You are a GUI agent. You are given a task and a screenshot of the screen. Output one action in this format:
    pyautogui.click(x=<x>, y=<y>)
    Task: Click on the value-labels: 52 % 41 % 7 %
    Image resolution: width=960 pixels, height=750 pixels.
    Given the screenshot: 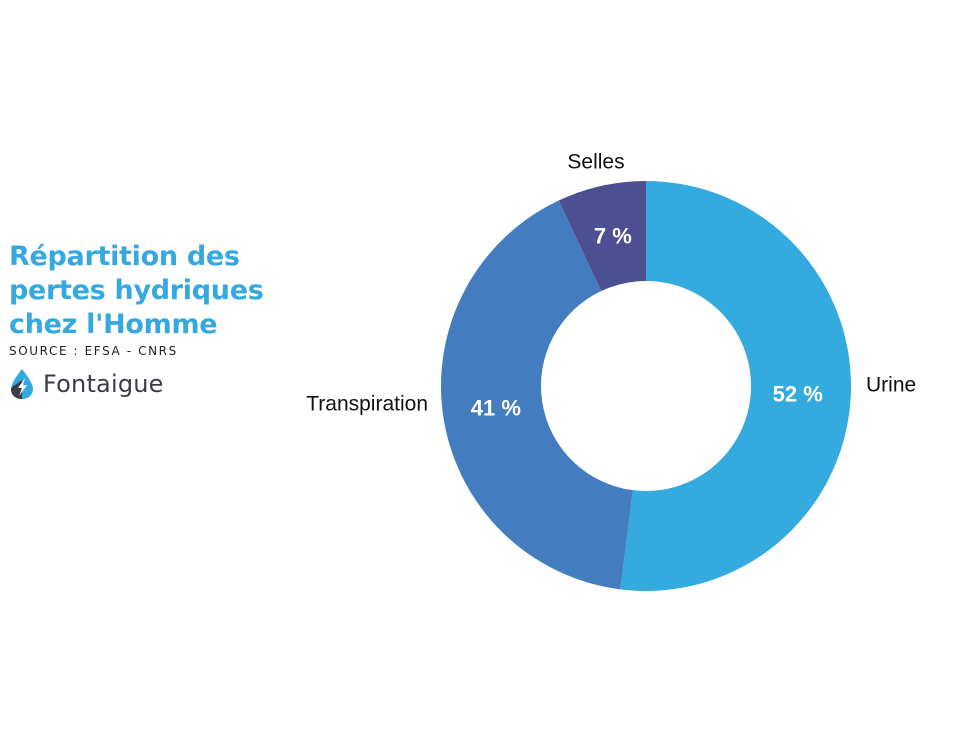 What is the action you would take?
    pyautogui.click(x=647, y=321)
    